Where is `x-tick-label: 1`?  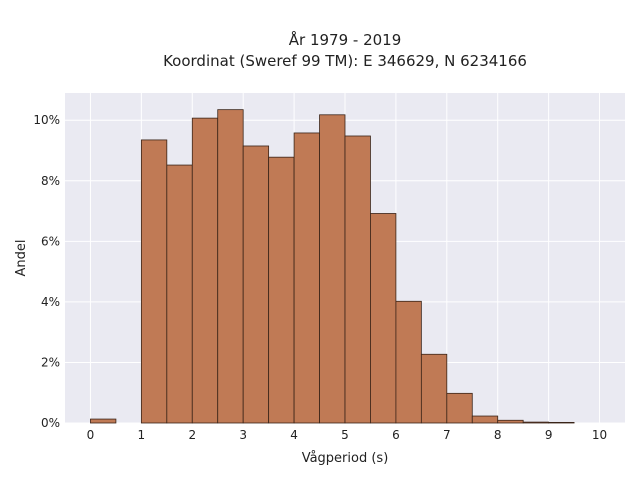
x-tick-label: 1 is located at coordinates (142, 435).